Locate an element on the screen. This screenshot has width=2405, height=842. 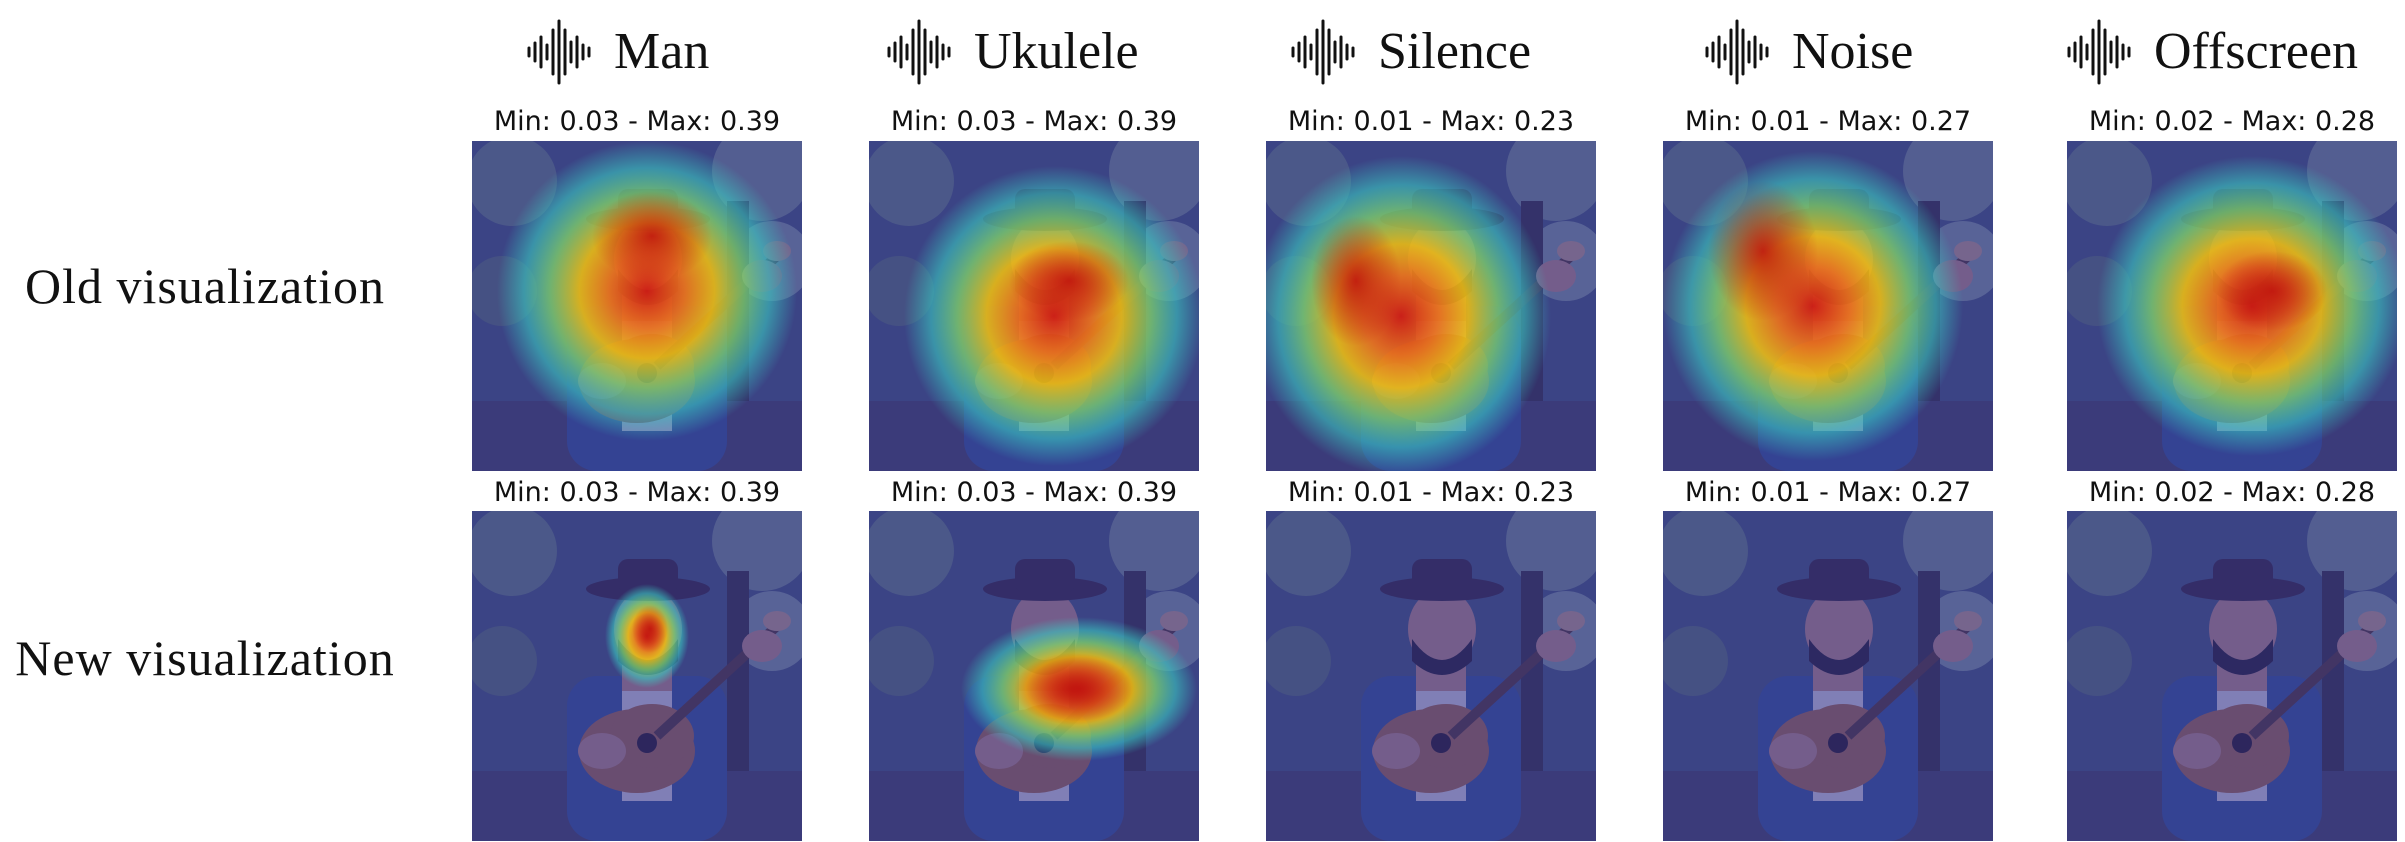
range-label-old-silence: Min: 0.01 - Max: 0.23 is located at coordinates (1431, 121).